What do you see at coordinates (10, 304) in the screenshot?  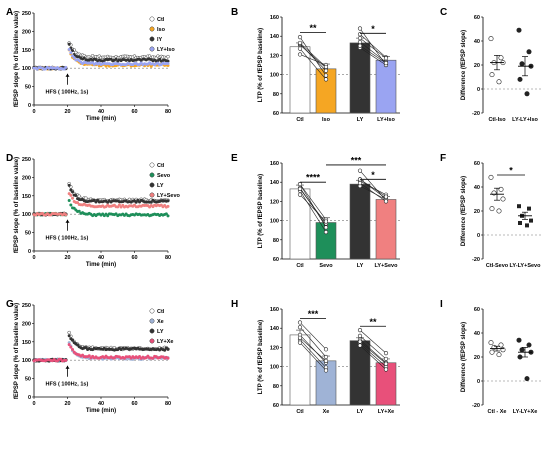 I see `panel-label: G` at bounding box center [10, 304].